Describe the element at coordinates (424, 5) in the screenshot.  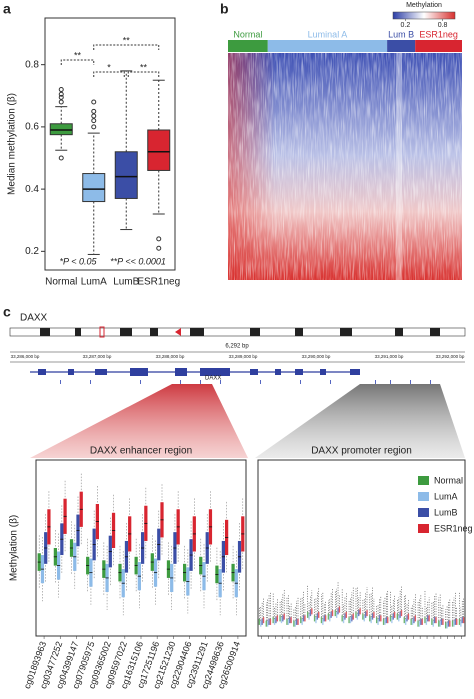
I see `colorbar-title: Methylation` at that location.